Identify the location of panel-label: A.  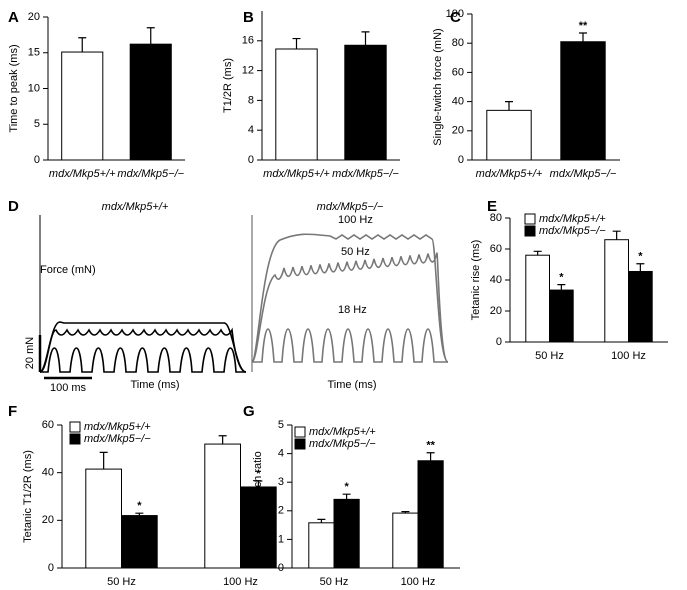
(13, 17).